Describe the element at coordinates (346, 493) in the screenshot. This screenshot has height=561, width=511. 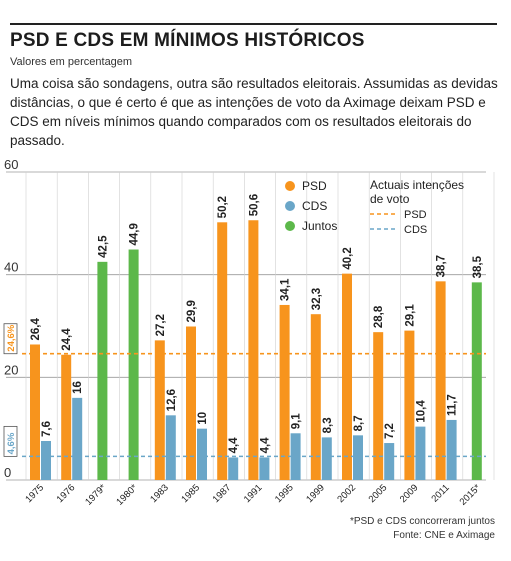
I see `x-tick-label: 2002` at that location.